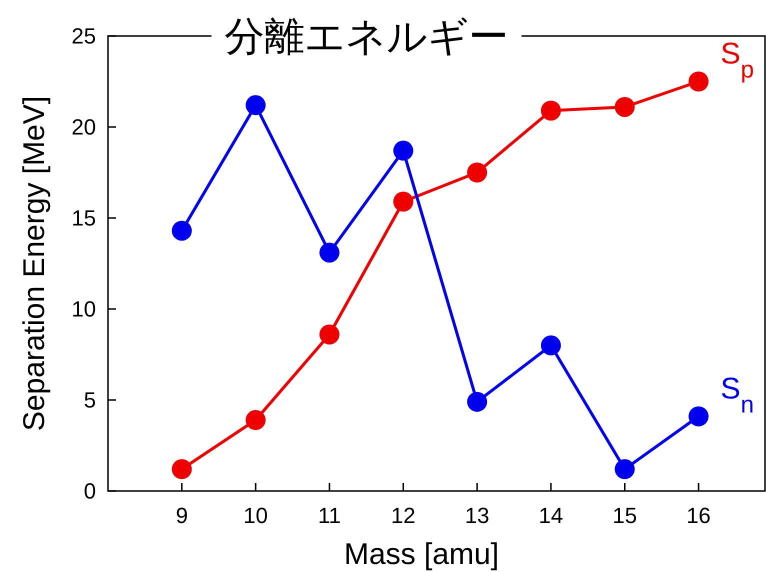 This screenshot has height=572, width=766. What do you see at coordinates (90, 491) in the screenshot?
I see `y-tick-label: 0` at bounding box center [90, 491].